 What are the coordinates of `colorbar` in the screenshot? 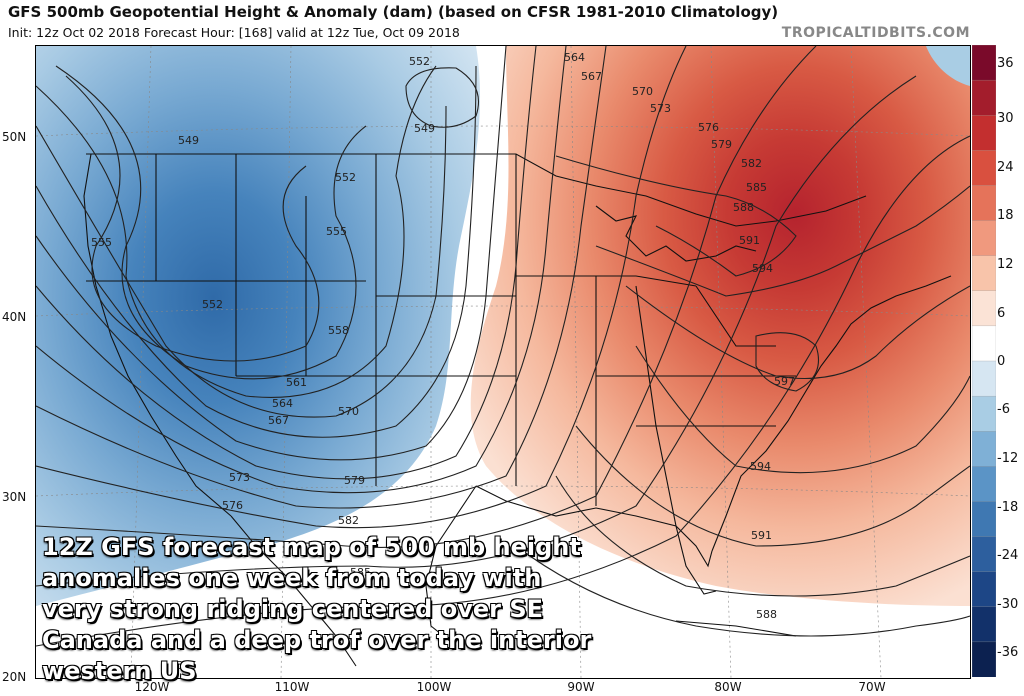 It's located at (996, 361).